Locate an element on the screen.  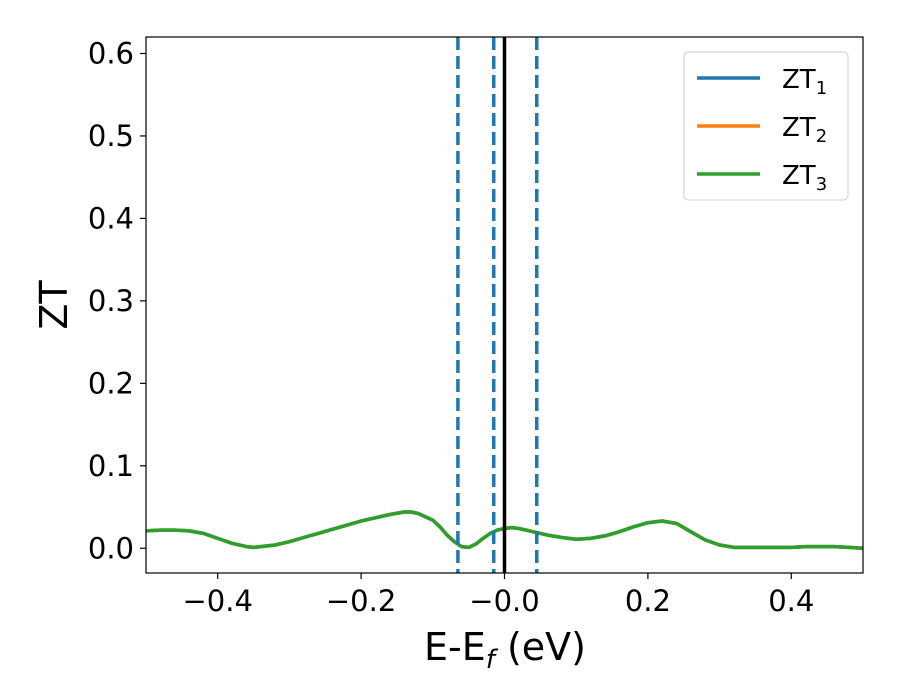
x-axis-title-main: E-E is located at coordinates (455, 647).